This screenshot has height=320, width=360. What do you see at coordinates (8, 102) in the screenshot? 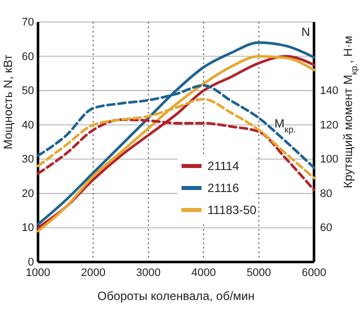
I see `y-axis-title: Мощность N, кВт` at bounding box center [8, 102].